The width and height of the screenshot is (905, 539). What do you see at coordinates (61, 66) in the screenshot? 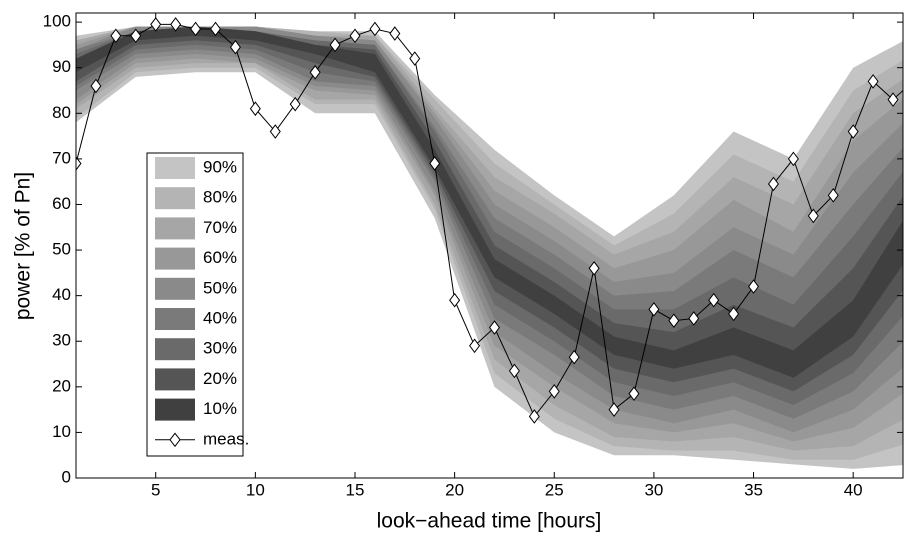
I see `y-tick-label: 90` at bounding box center [61, 66].